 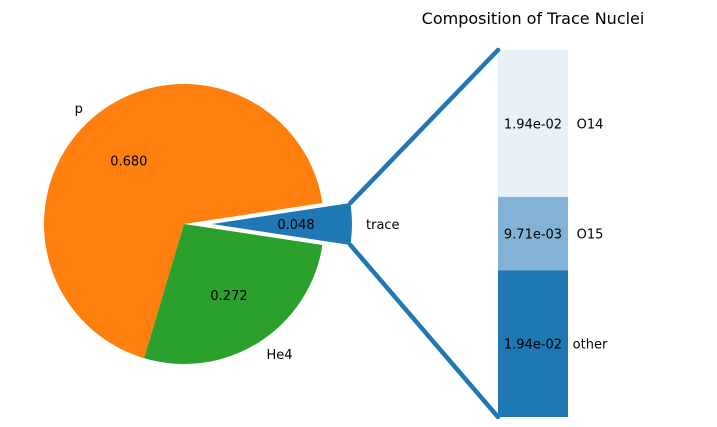 What do you see at coordinates (590, 235) in the screenshot?
I see `bar-category-label-O15: O15` at bounding box center [590, 235].